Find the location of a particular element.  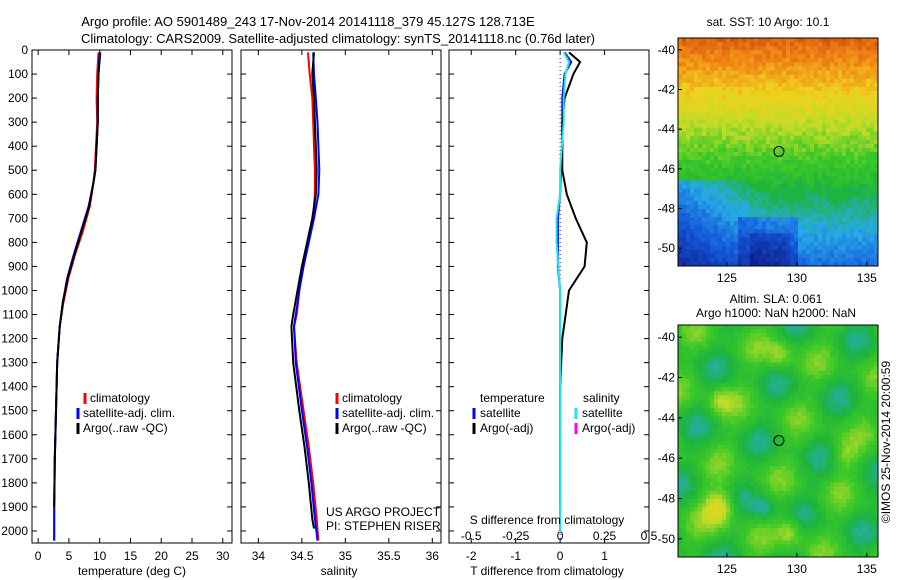

x-tick-label: 15 is located at coordinates (131, 556).